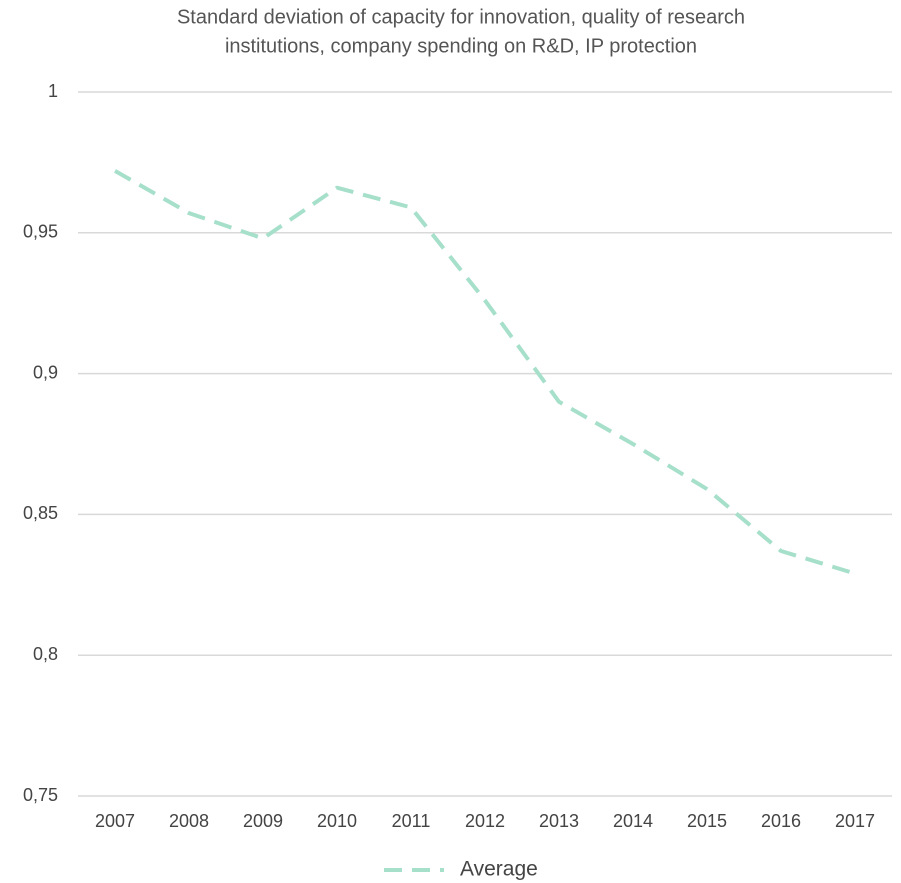  Describe the element at coordinates (189, 821) in the screenshot. I see `x-tick-label: 2008` at that location.